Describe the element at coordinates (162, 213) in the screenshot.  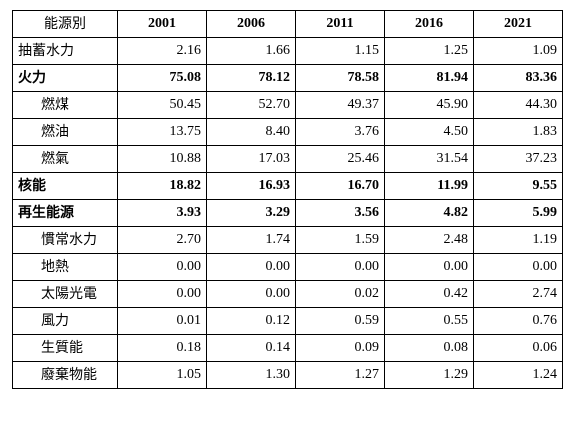
I see `value-cell: 3.93` at that location.